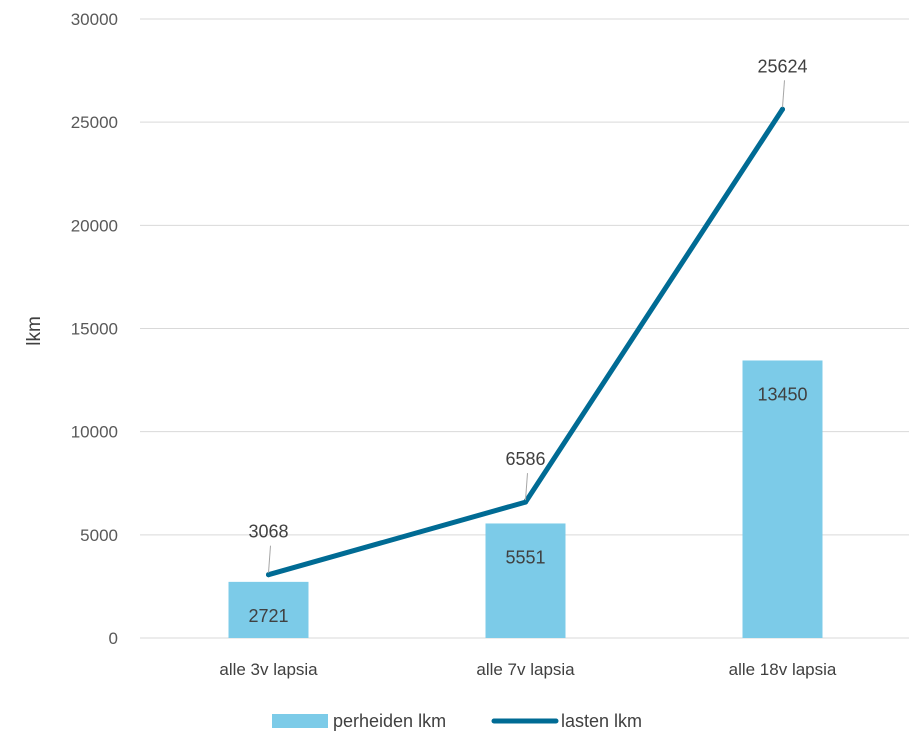  I want to click on x-tick-label: alle 18v lapsia, so click(783, 669).